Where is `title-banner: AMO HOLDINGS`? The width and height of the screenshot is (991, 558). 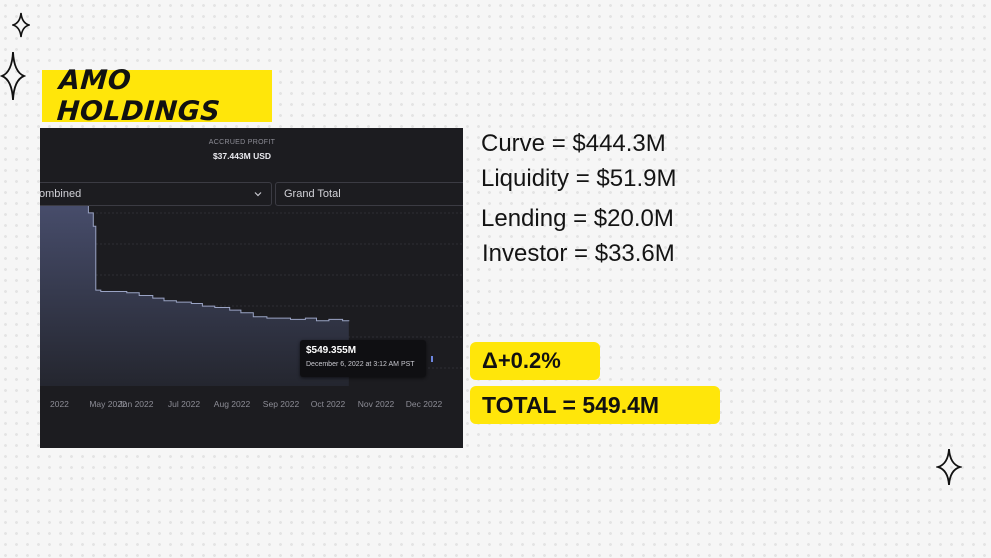
title-banner: AMO HOLDINGS is located at coordinates (157, 96).